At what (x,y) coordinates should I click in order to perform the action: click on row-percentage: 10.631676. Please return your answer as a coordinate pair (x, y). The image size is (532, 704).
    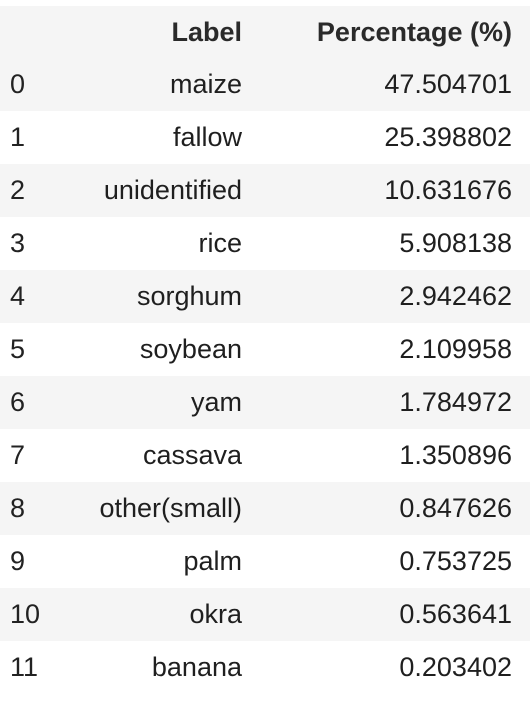
    Looking at the image, I should click on (448, 190).